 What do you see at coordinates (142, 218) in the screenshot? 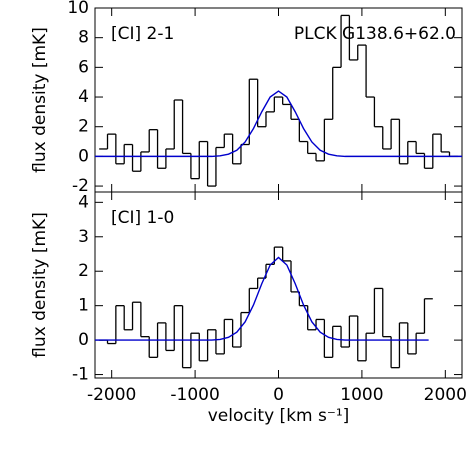
I see `panel-label: [CI] 1-0` at bounding box center [142, 218].